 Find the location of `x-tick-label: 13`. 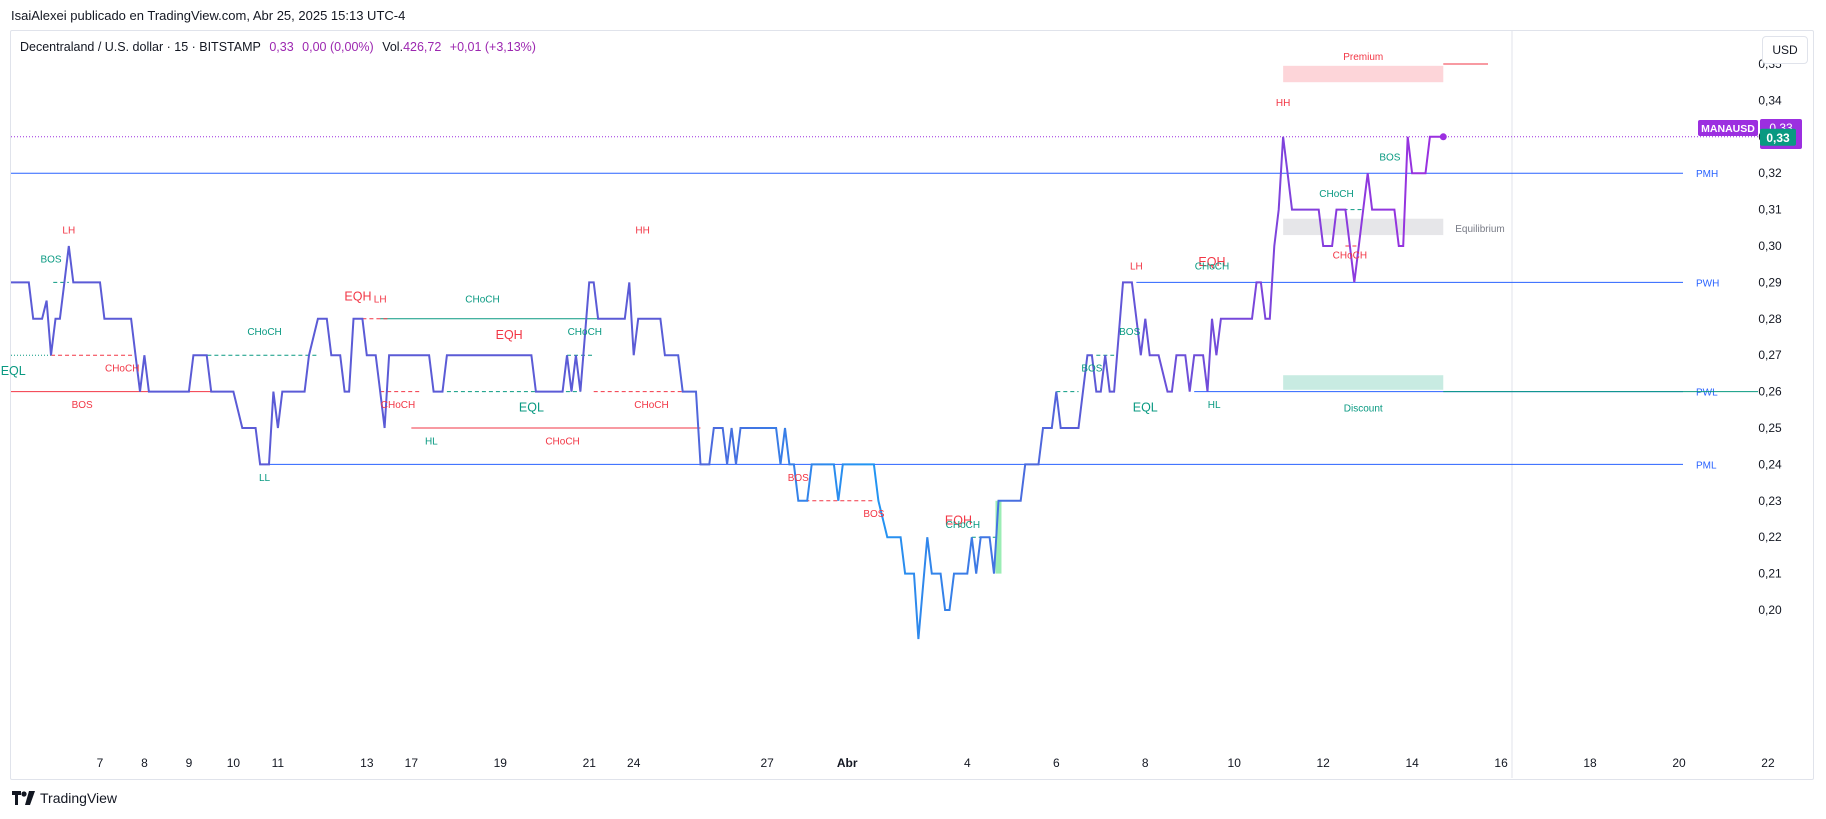

x-tick-label: 13 is located at coordinates (367, 763).